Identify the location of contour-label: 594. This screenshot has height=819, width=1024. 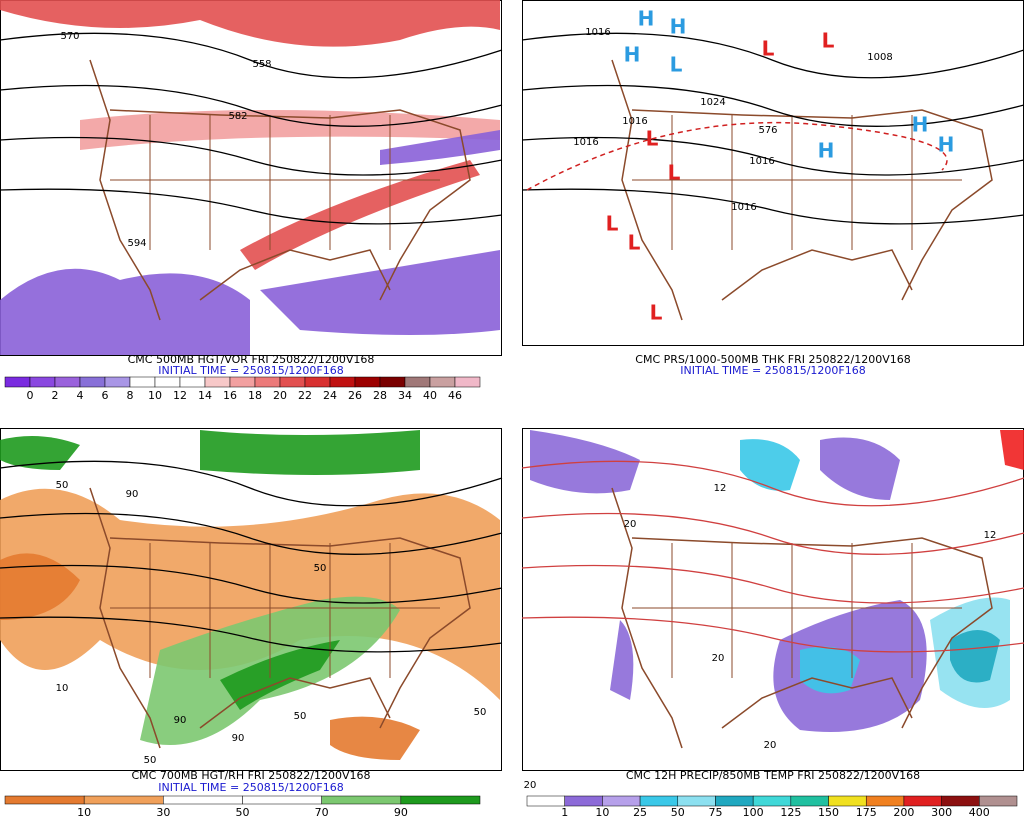
(136, 243).